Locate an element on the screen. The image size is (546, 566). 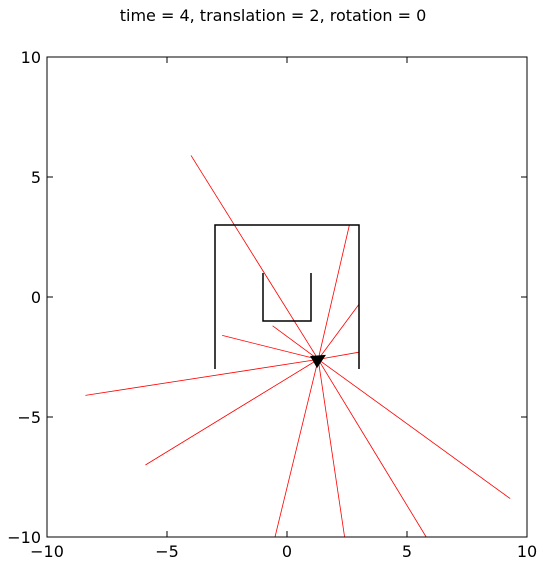
y-tick-label: 5 is located at coordinates (36, 177).